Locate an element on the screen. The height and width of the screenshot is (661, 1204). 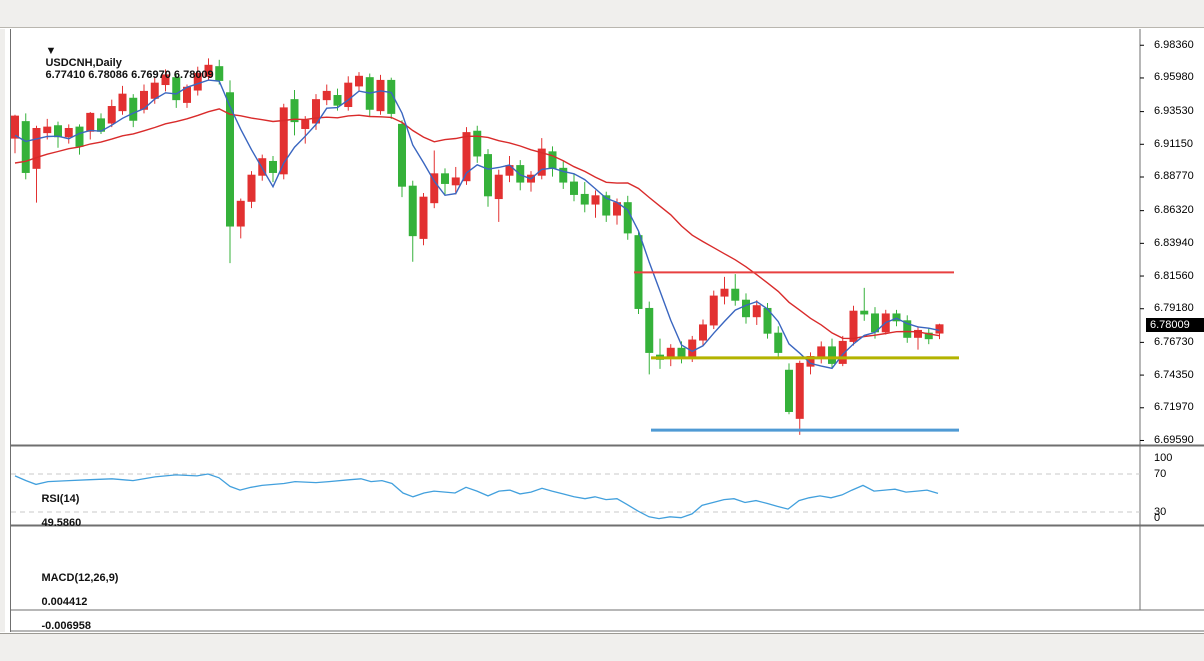
price-tick-label: 6.93530 is located at coordinates (1174, 111).